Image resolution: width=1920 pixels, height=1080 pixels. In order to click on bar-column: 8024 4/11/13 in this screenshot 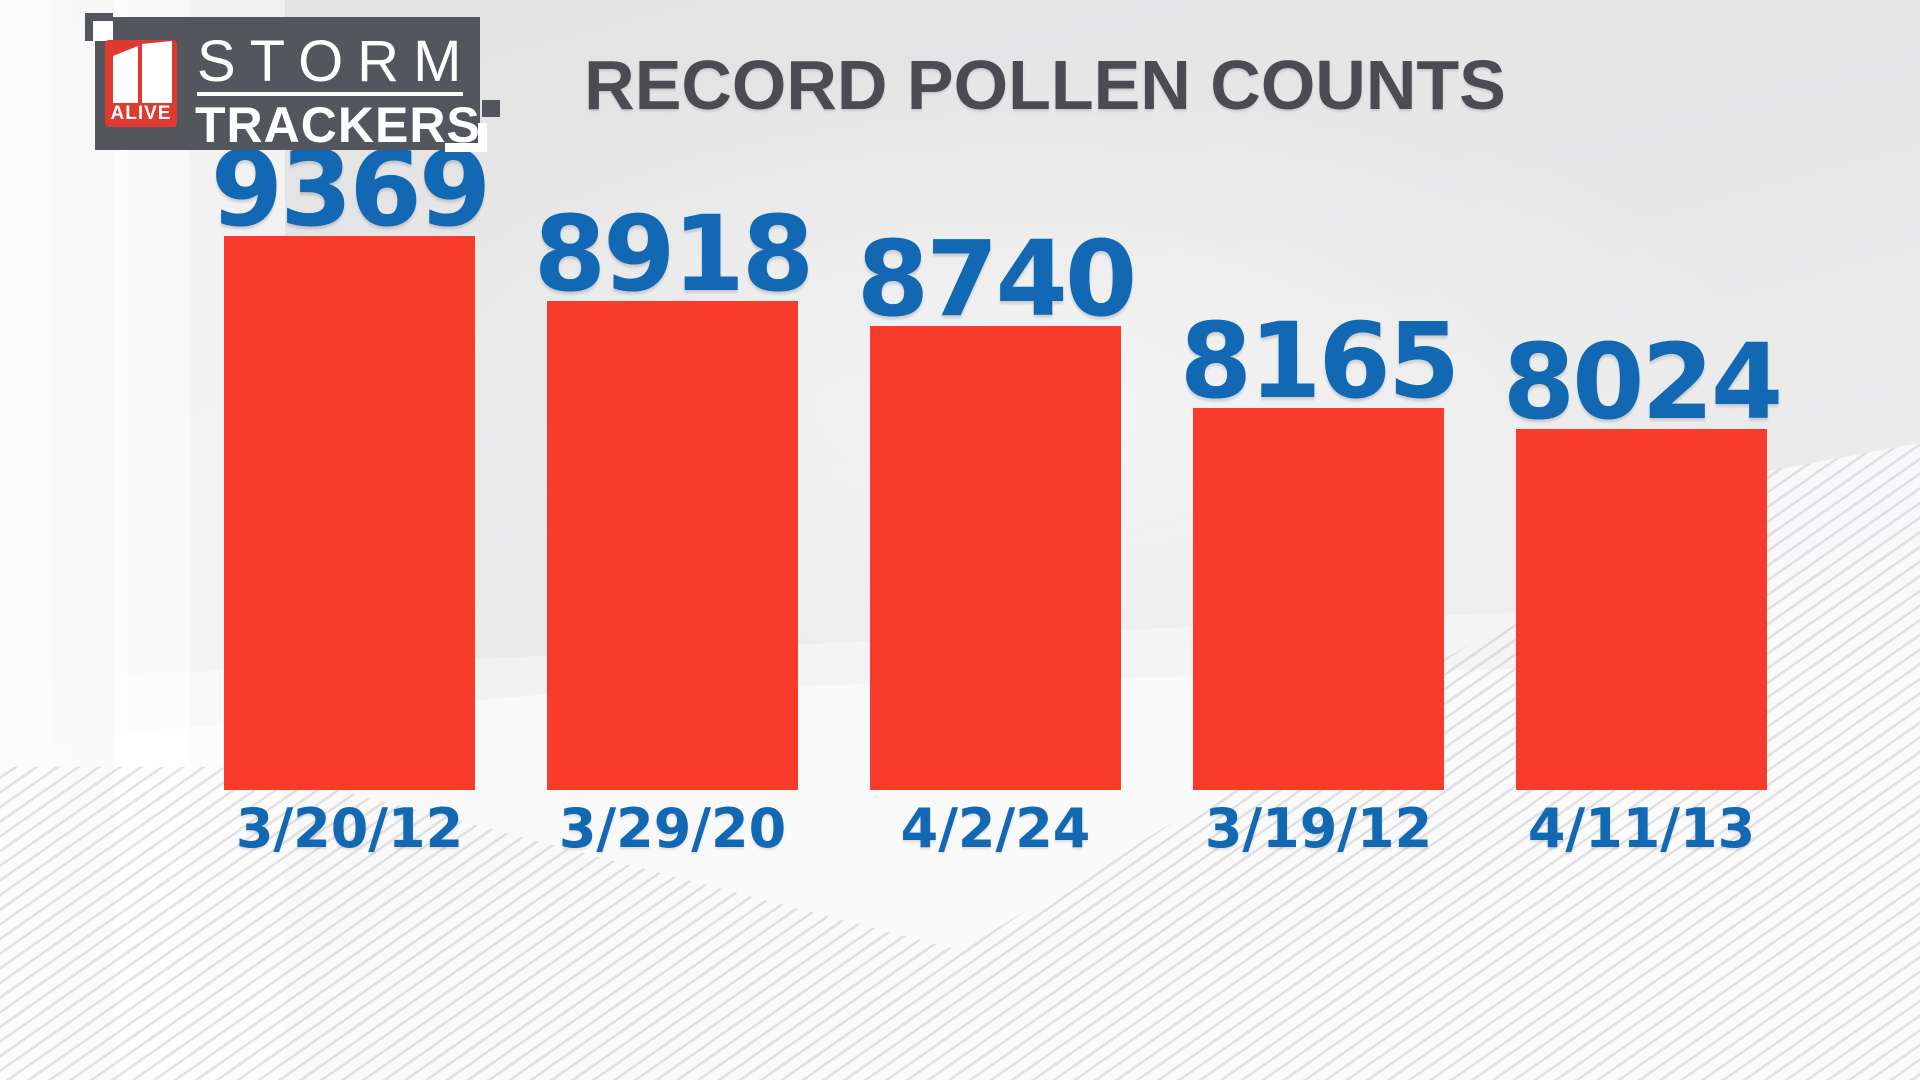, I will do `click(1643, 593)`.